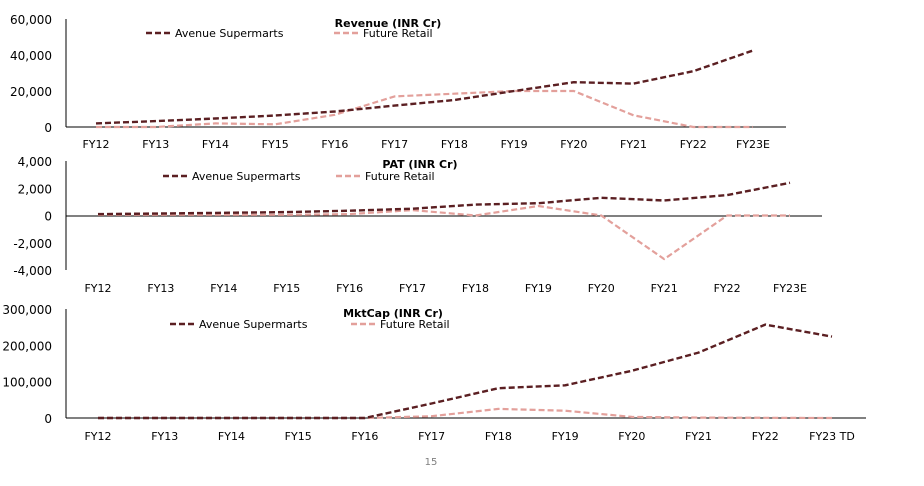 This screenshot has width=924, height=486. Describe the element at coordinates (565, 436) in the screenshot. I see `chart-2-x-tick-label: FY19` at that location.